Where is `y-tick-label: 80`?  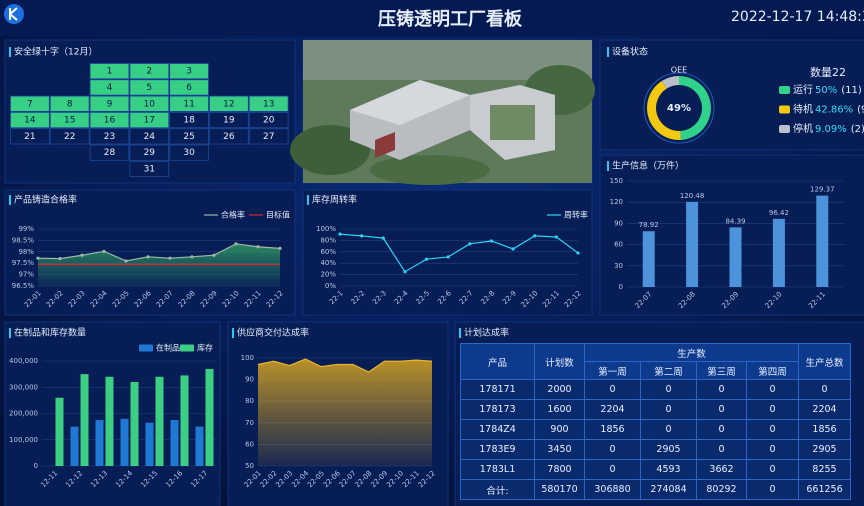
y-tick-label: 80 is located at coordinates (249, 401).